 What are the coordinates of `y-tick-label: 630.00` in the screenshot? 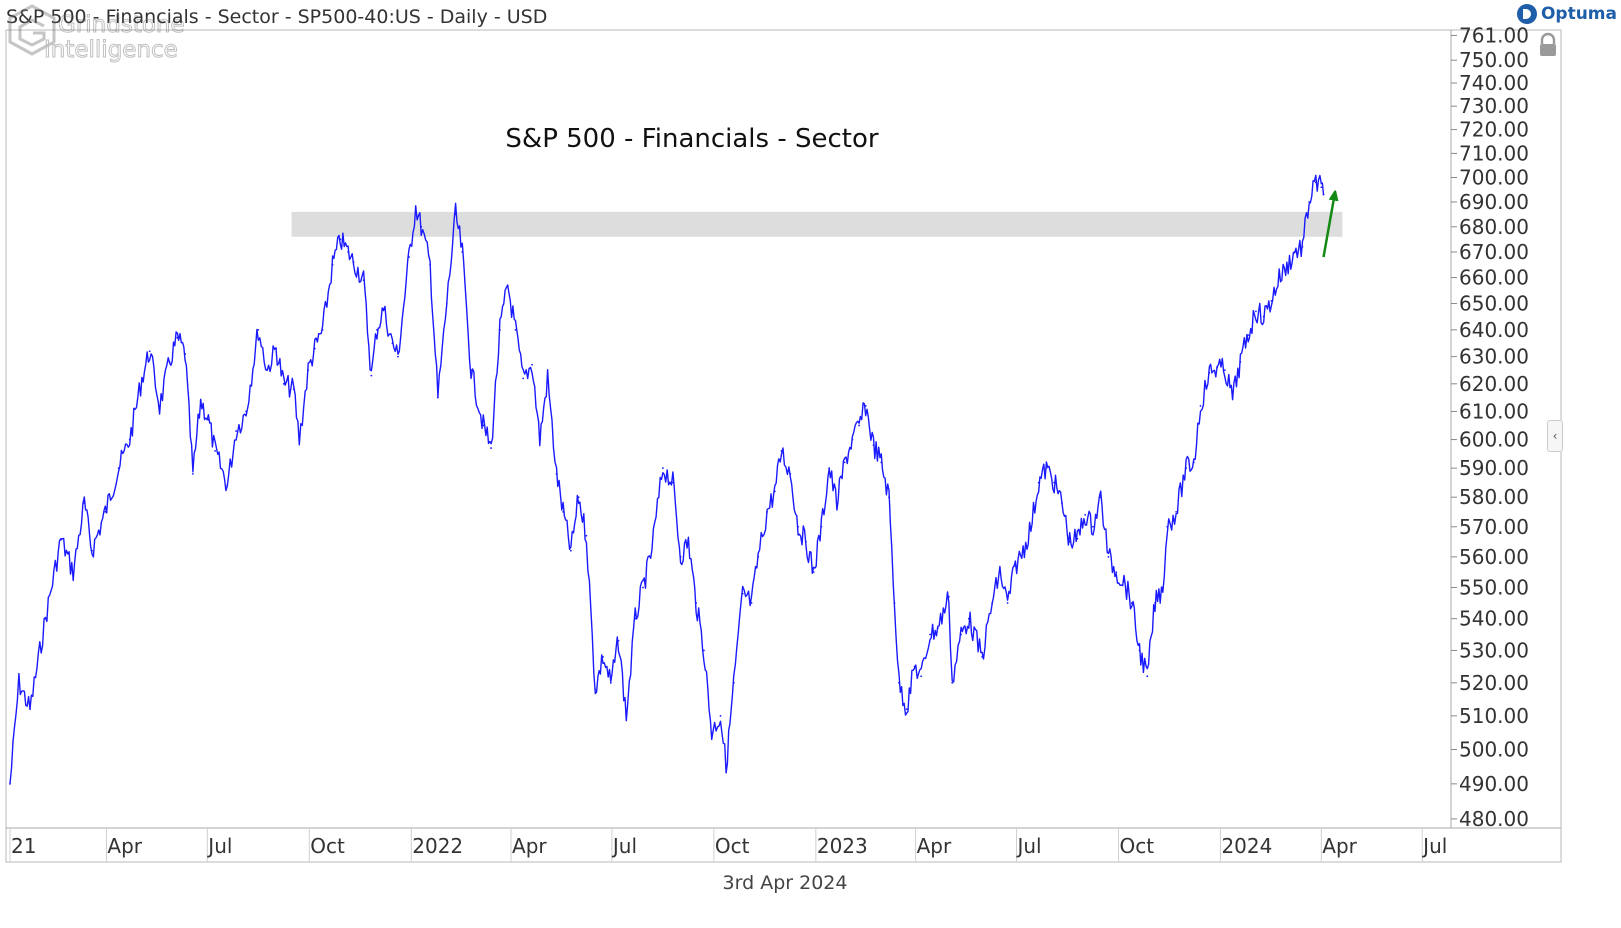 It's located at (1494, 357).